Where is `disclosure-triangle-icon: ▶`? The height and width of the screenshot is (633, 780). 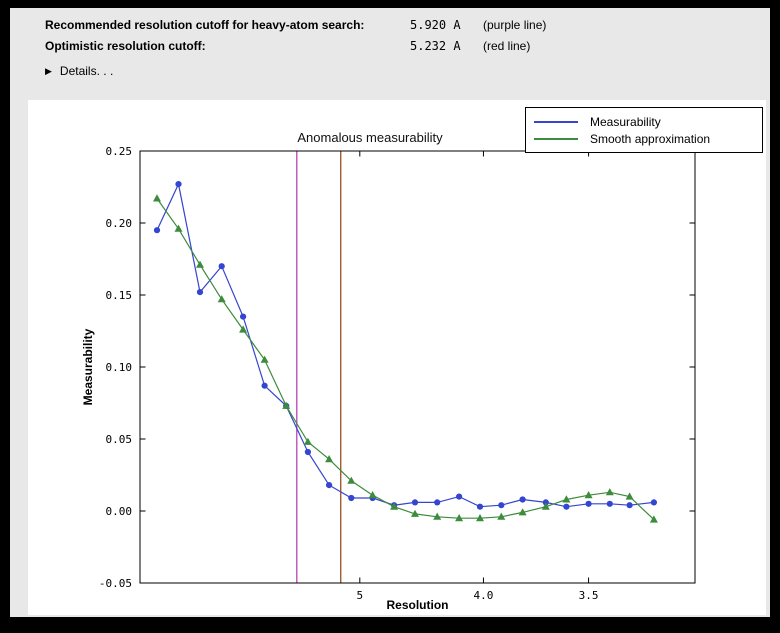
disclosure-triangle-icon: ▶ is located at coordinates (48, 70).